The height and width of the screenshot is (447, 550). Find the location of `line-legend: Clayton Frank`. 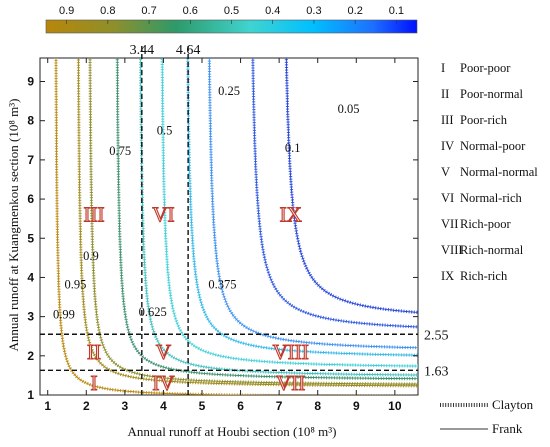

line-legend: Clayton Frank is located at coordinates (487, 416).